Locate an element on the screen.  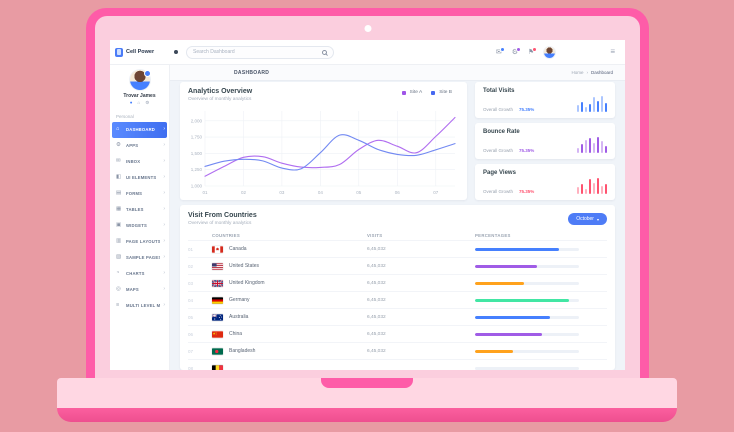
brand: Cell Power is located at coordinates (139, 52).